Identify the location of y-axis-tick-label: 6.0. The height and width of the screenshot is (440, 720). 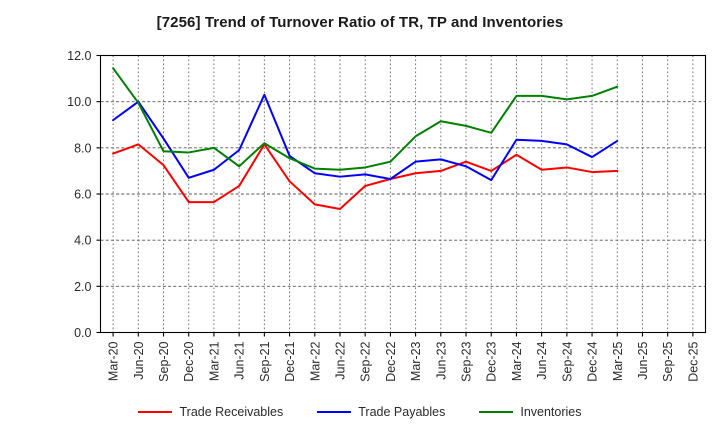
(82, 195).